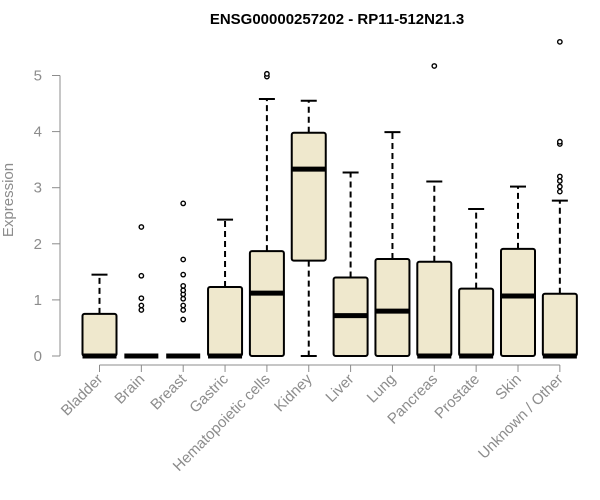 The height and width of the screenshot is (500, 600). I want to click on x-tick-label: Prostate, so click(457, 397).